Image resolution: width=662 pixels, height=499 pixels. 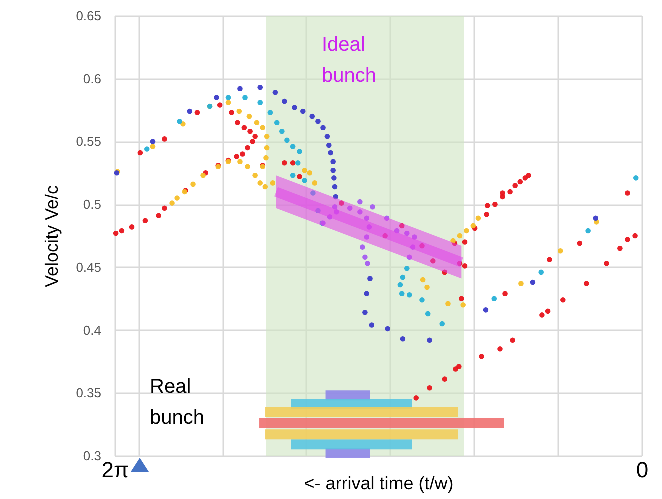 I want to click on x-tick-label: 2π, so click(x=116, y=470).